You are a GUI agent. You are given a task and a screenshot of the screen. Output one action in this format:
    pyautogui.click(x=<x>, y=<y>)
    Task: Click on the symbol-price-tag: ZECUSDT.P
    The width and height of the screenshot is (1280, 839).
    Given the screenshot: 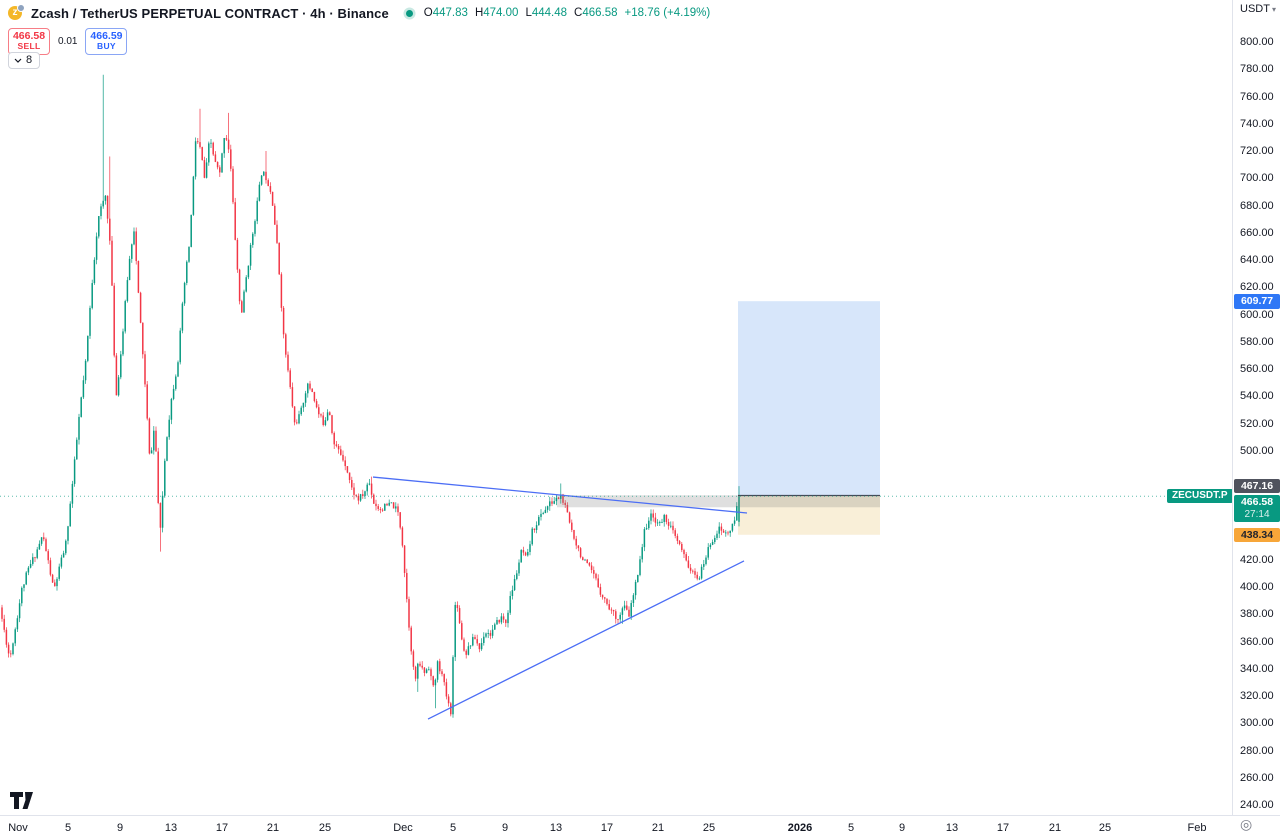 What is the action you would take?
    pyautogui.click(x=1200, y=496)
    